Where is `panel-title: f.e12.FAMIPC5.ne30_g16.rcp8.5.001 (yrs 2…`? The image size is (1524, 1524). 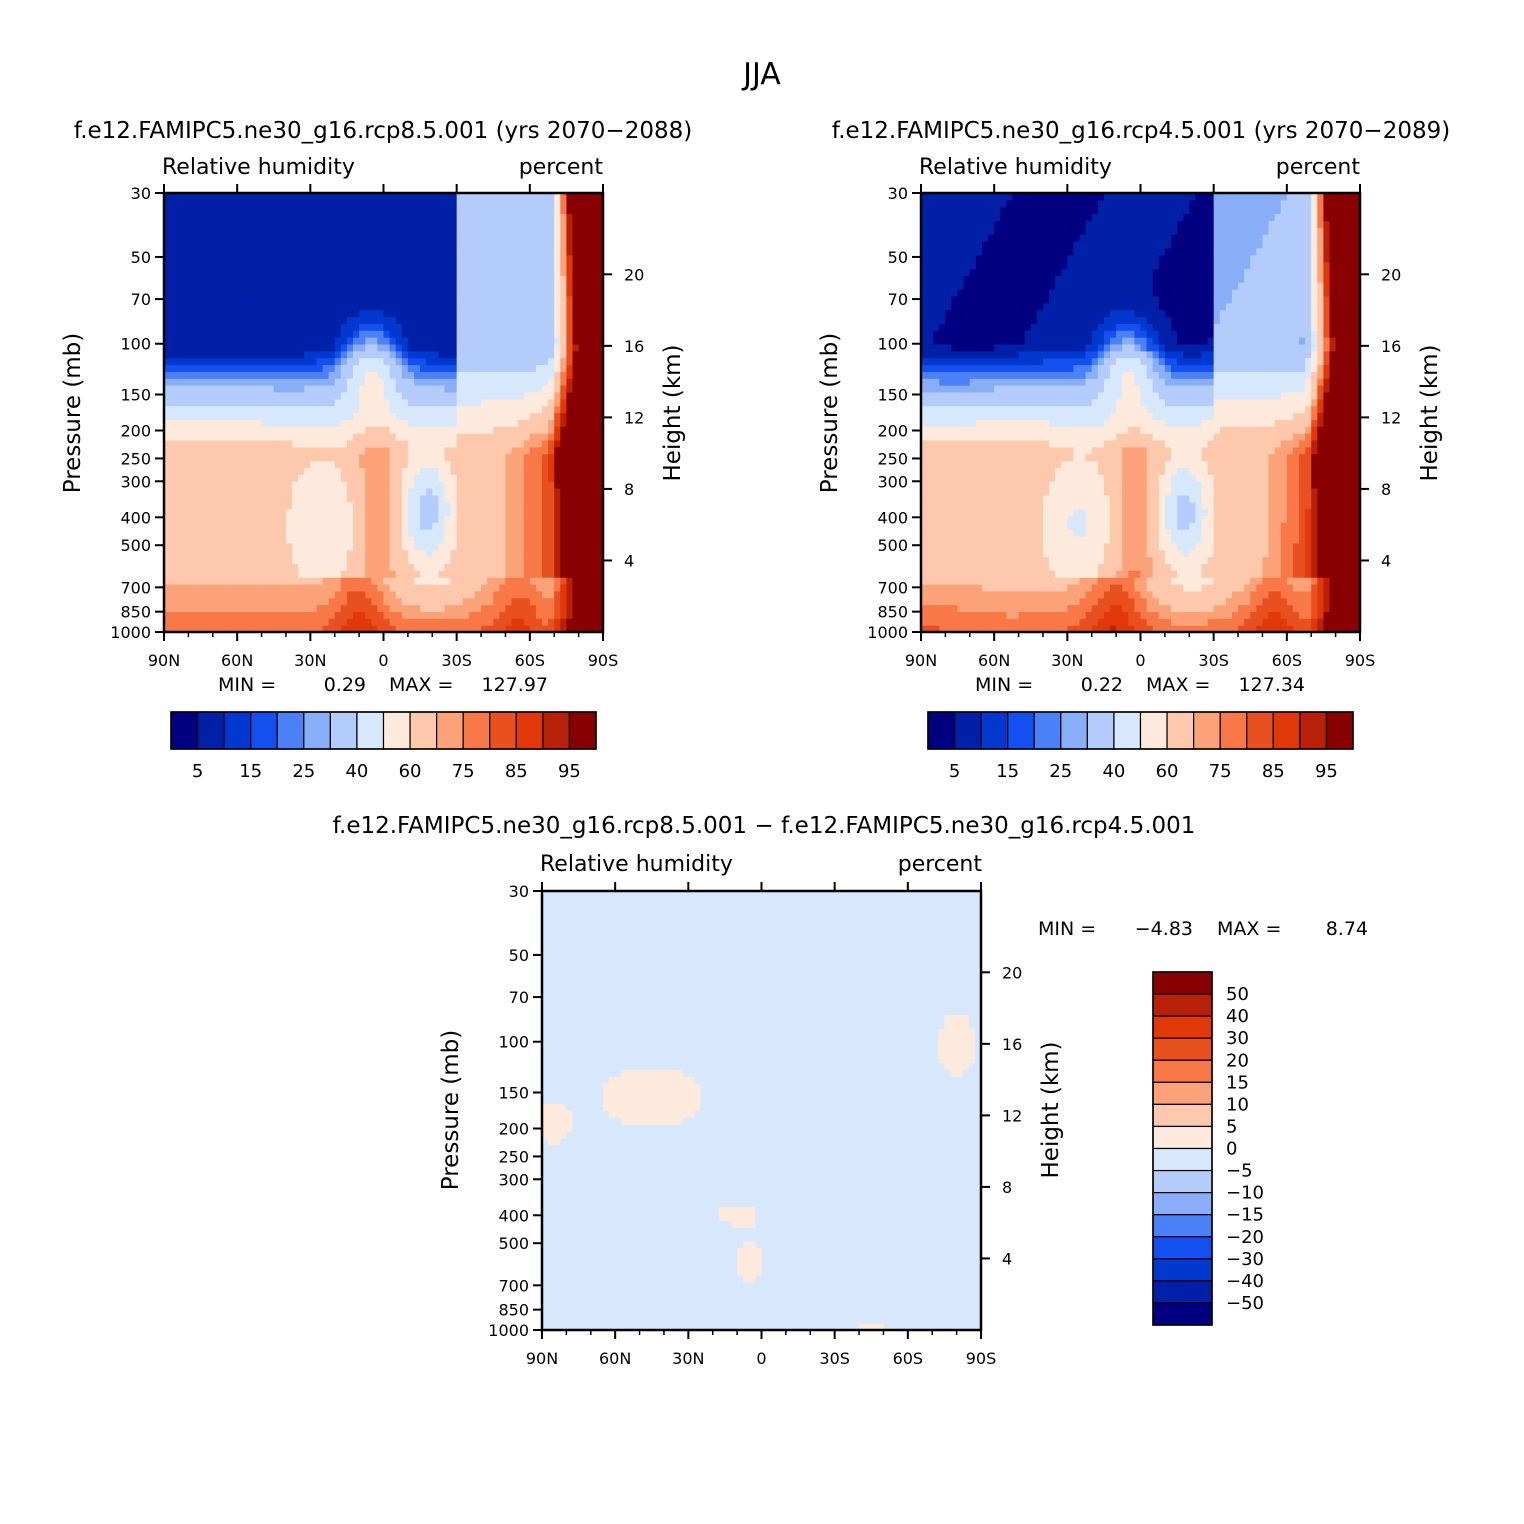
panel-title: f.e12.FAMIPC5.ne30_g16.rcp8.5.001 (yrs 2… is located at coordinates (383, 131).